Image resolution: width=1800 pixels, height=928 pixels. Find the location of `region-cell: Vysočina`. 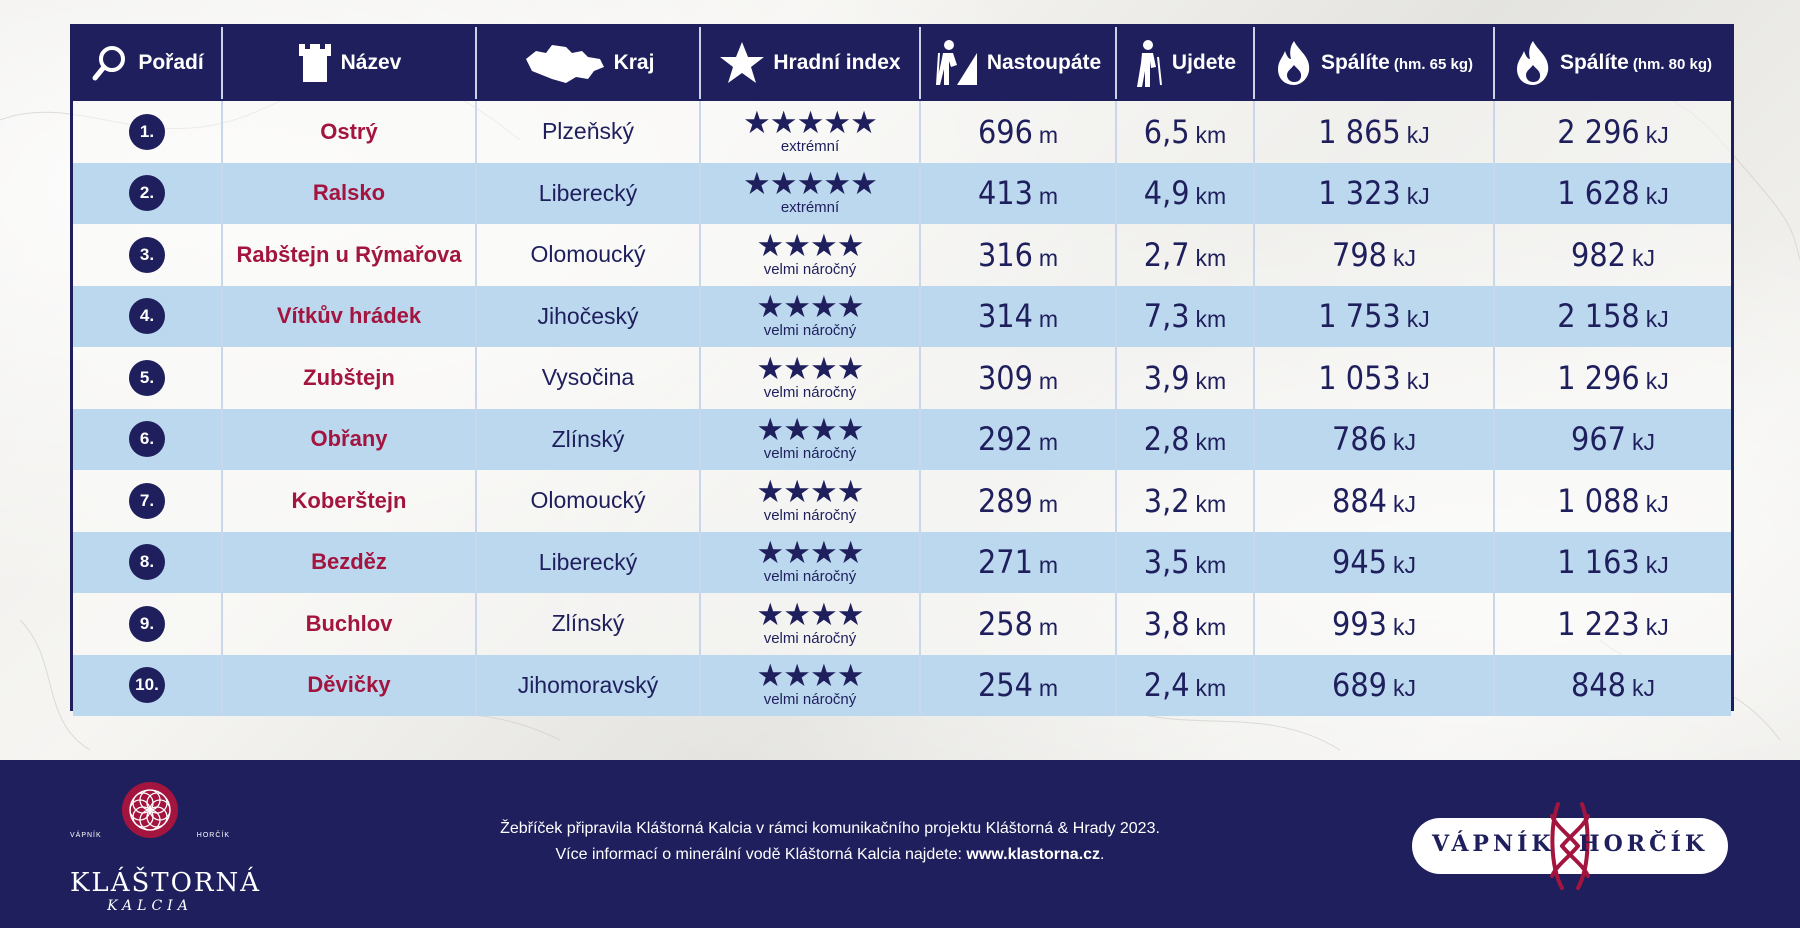

region-cell: Vysočina is located at coordinates (589, 378).